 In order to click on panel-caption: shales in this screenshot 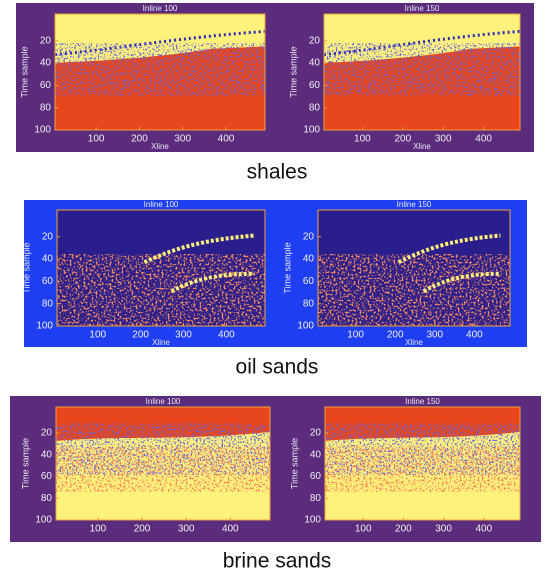, I will do `click(277, 172)`.